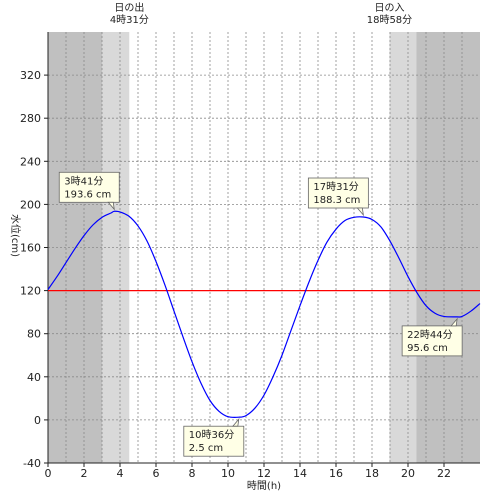  I want to click on x-tick-label: 20, so click(408, 473).